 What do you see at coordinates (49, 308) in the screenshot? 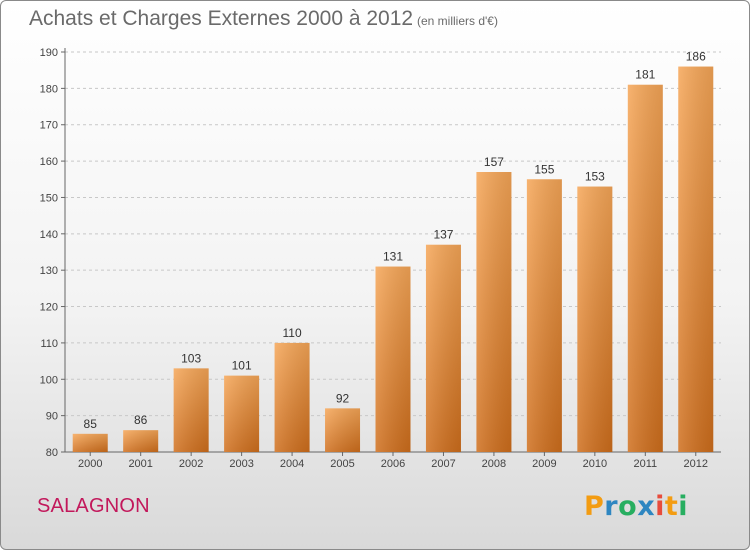
I see `y-tick-label: 120` at bounding box center [49, 308].